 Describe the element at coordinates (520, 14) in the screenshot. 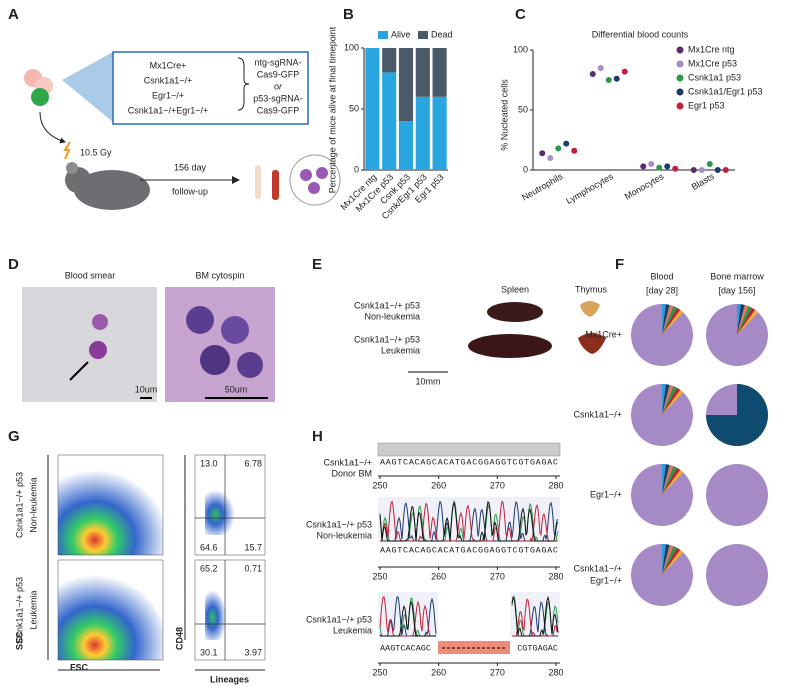

I see `panel-letter: C` at that location.